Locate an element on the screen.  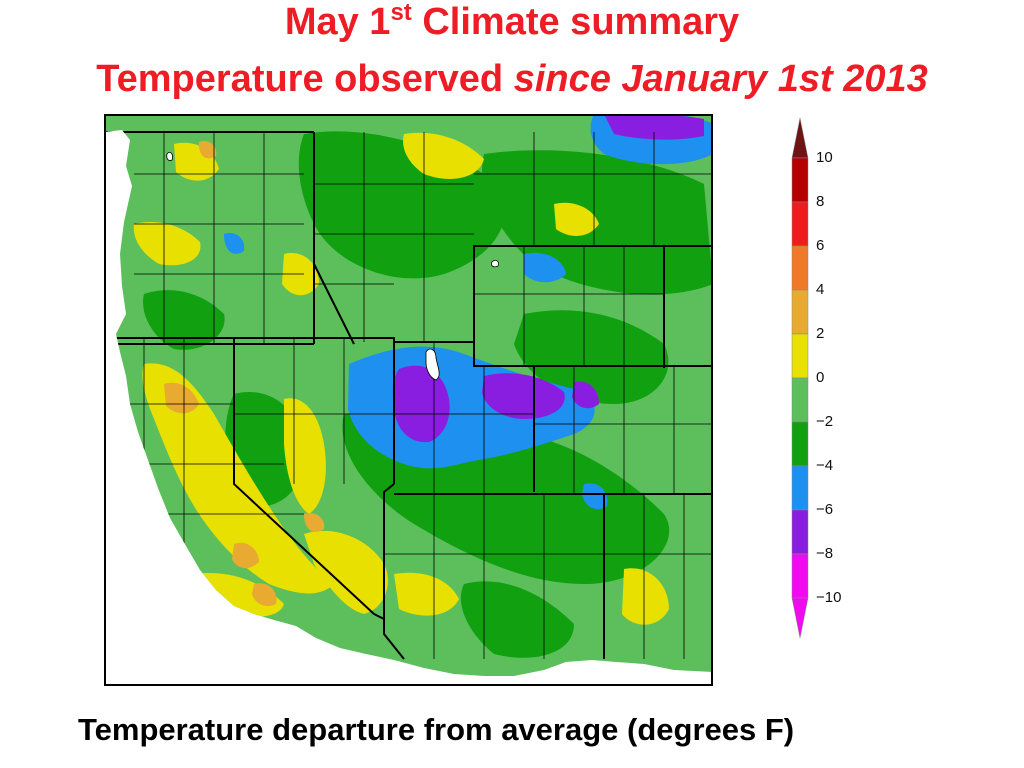
page-title: May 1st Climate summary is located at coordinates (512, 22).